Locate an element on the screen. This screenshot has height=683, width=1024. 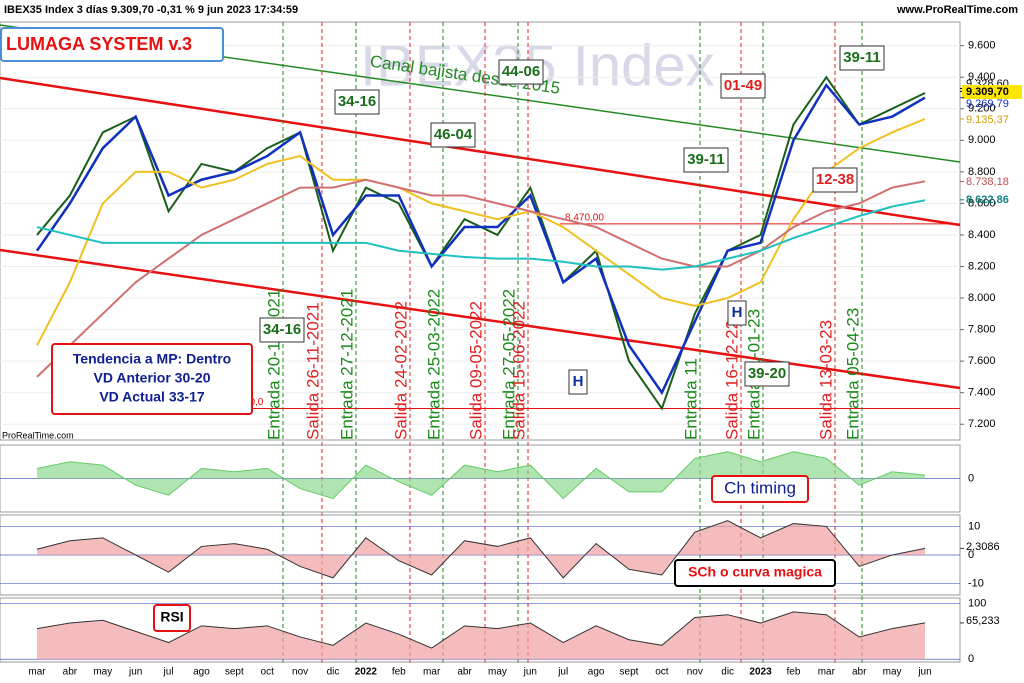
price-label: 9.269,79 is located at coordinates (987, 104).